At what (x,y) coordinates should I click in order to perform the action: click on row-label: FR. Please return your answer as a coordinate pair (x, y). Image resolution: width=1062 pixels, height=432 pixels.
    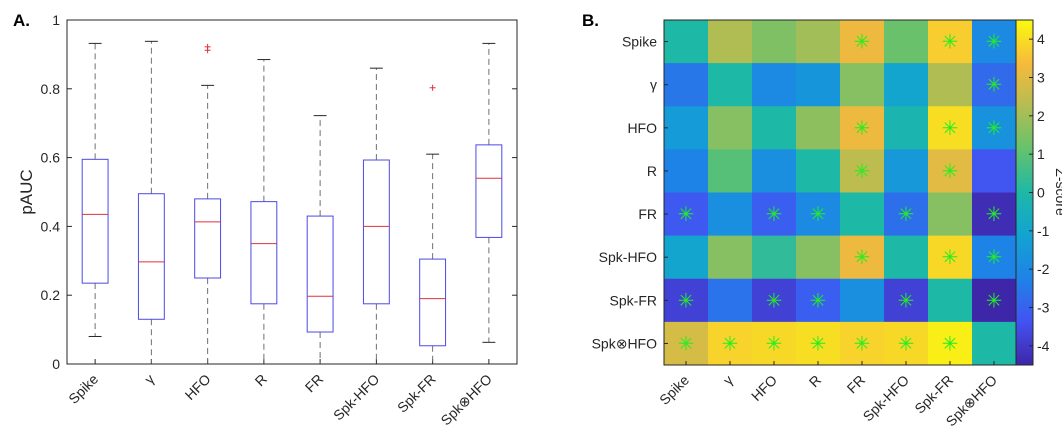
    Looking at the image, I should click on (647, 214).